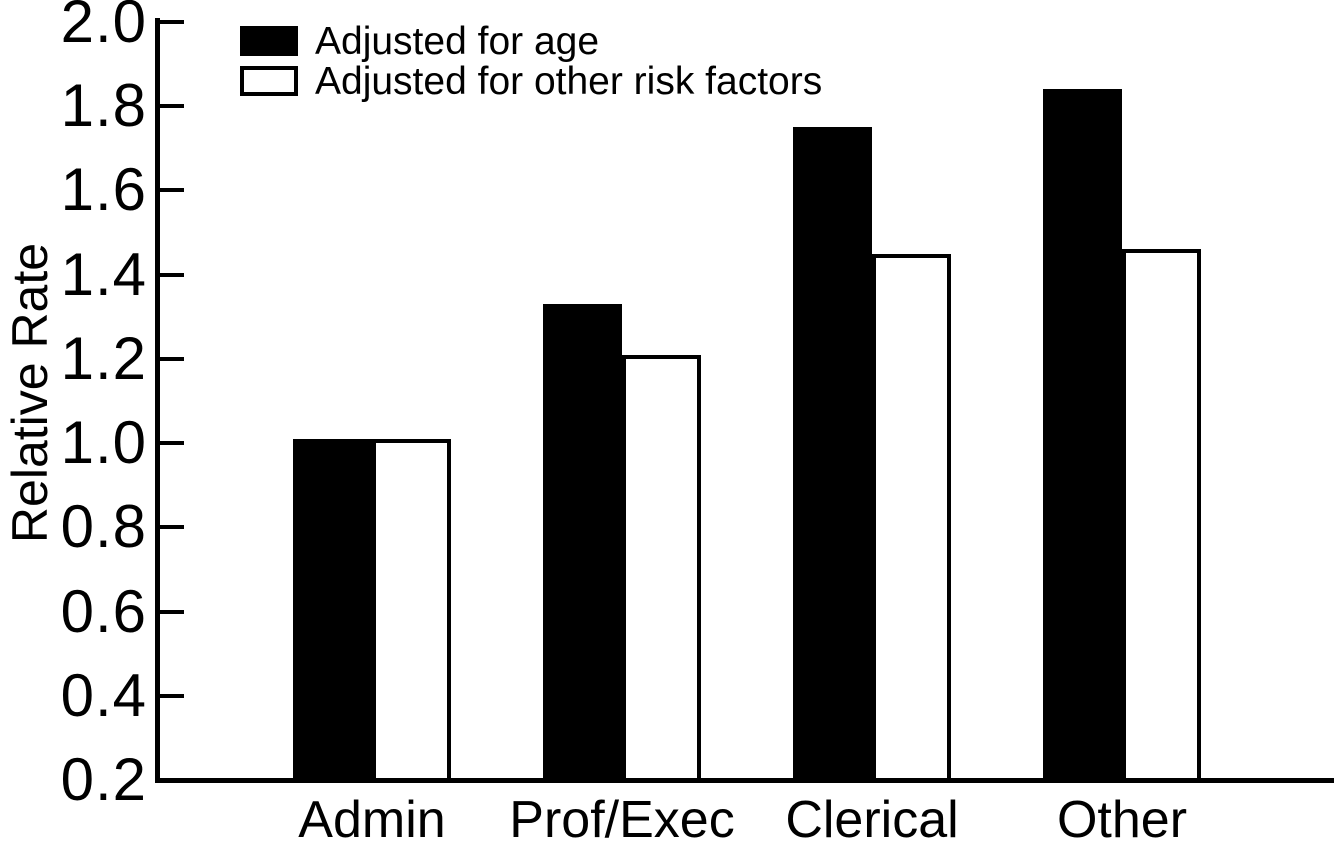 This screenshot has width=1334, height=850. I want to click on y-tick-label: 1.0, so click(103, 443).